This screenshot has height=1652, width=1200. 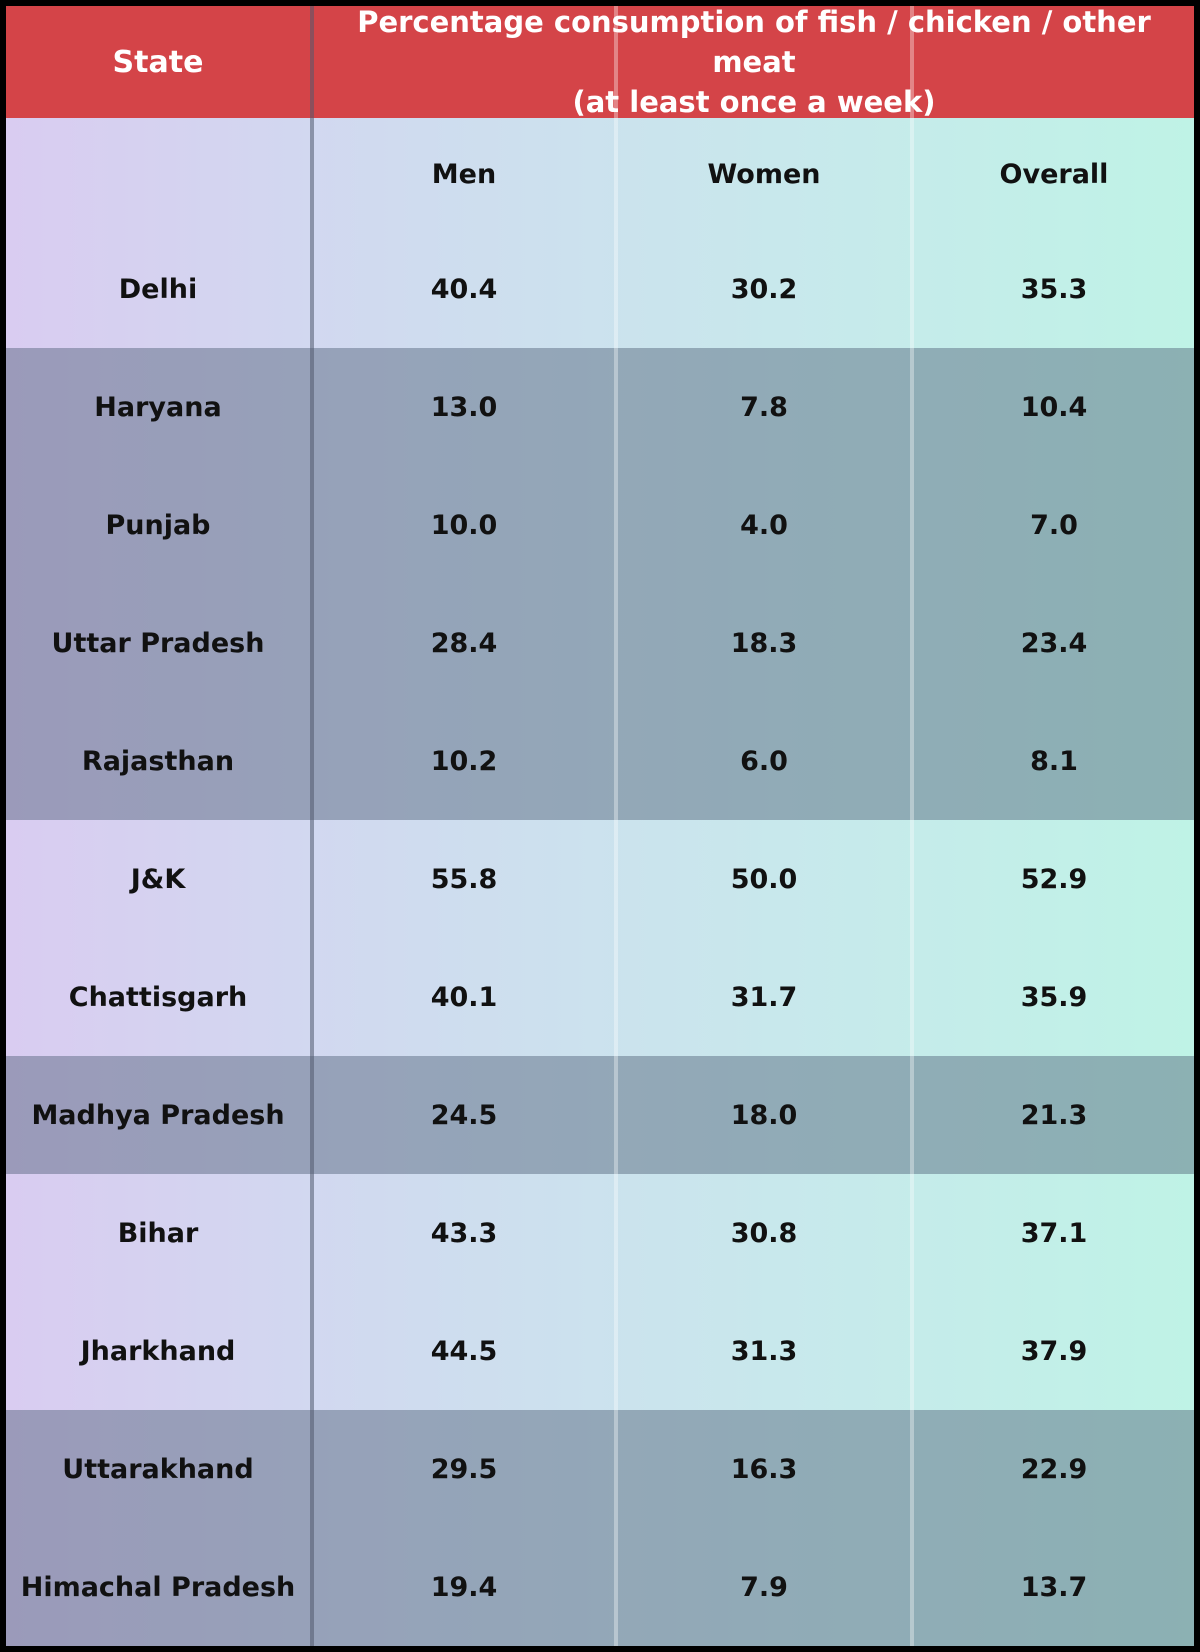 I want to click on table-row: Rajasthan 10.2 6.0 8.1, so click(x=600, y=761).